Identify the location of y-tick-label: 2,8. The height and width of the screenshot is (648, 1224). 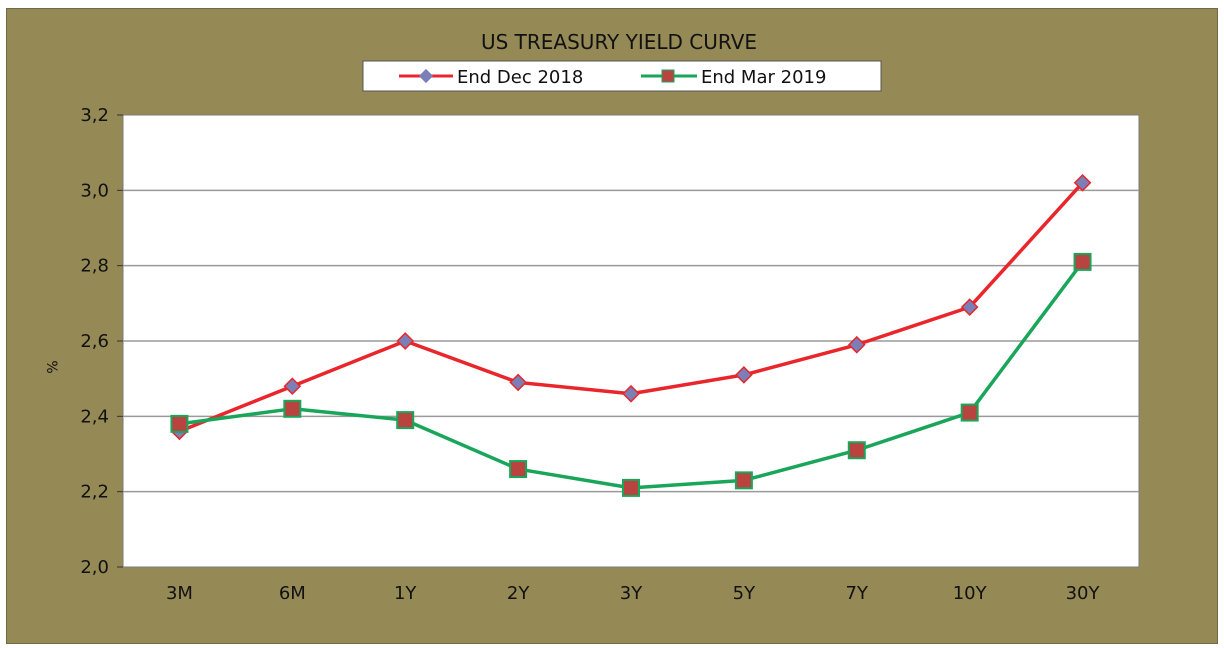
(94, 266).